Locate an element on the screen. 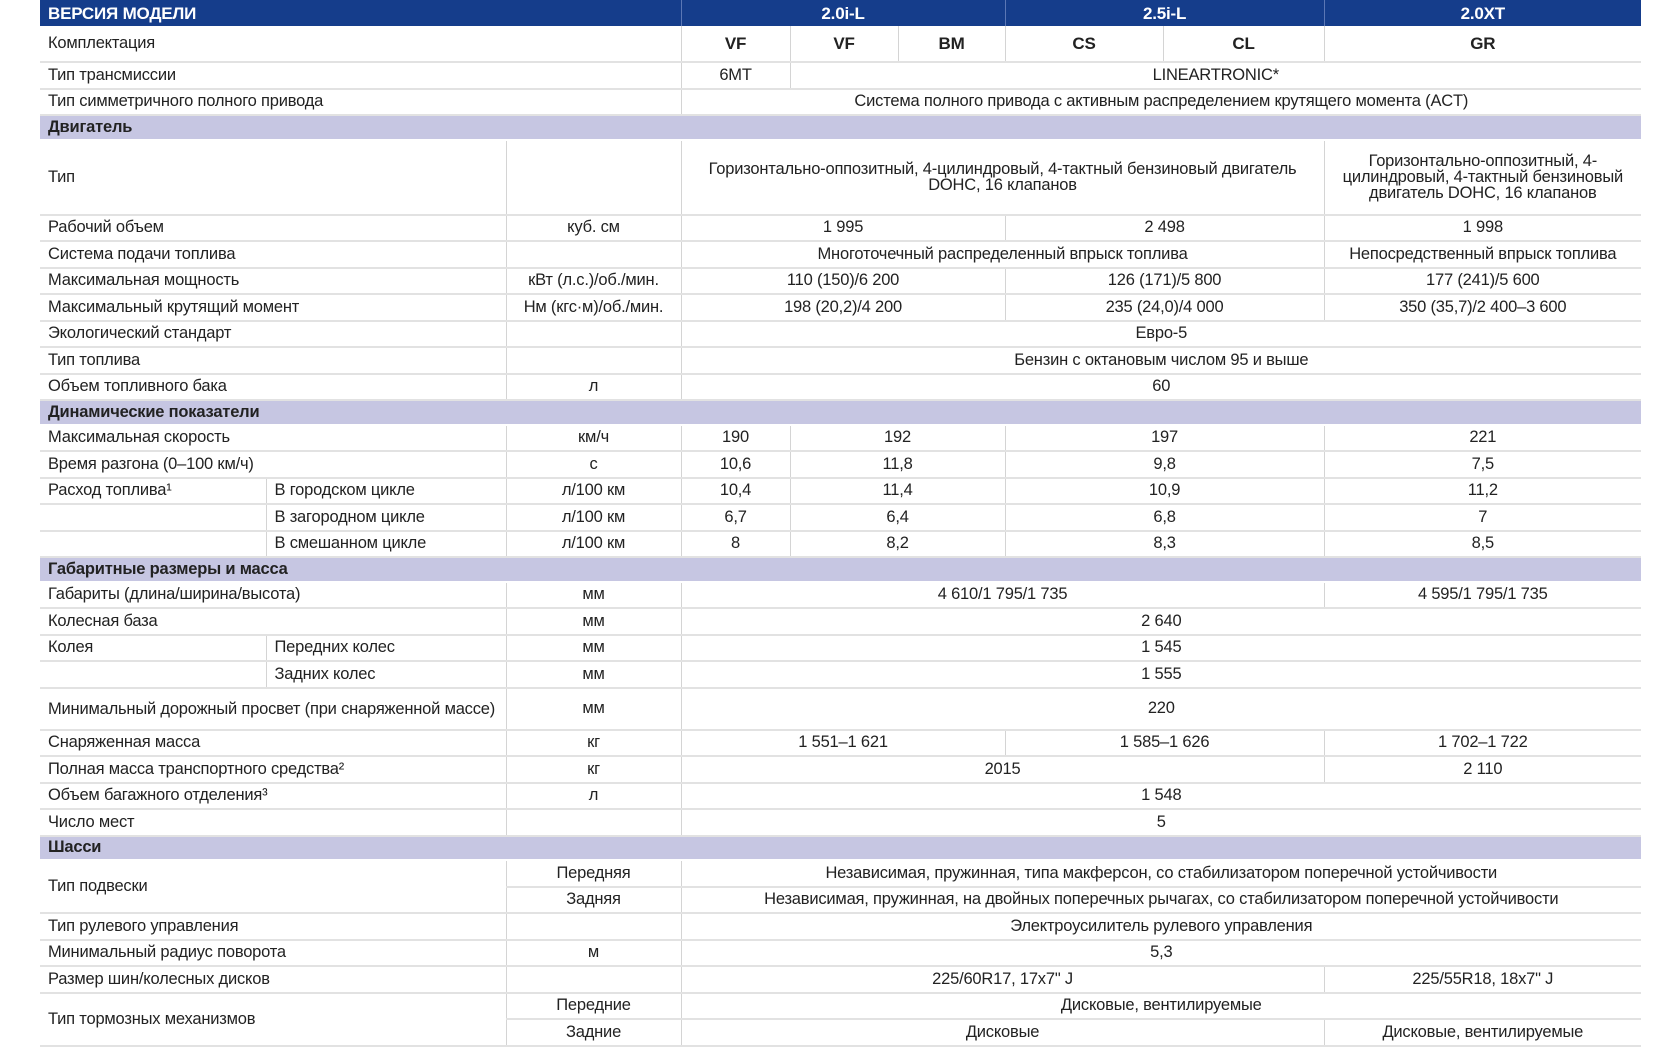  spec-row: Колесная база мм 2 640 is located at coordinates (841, 622).